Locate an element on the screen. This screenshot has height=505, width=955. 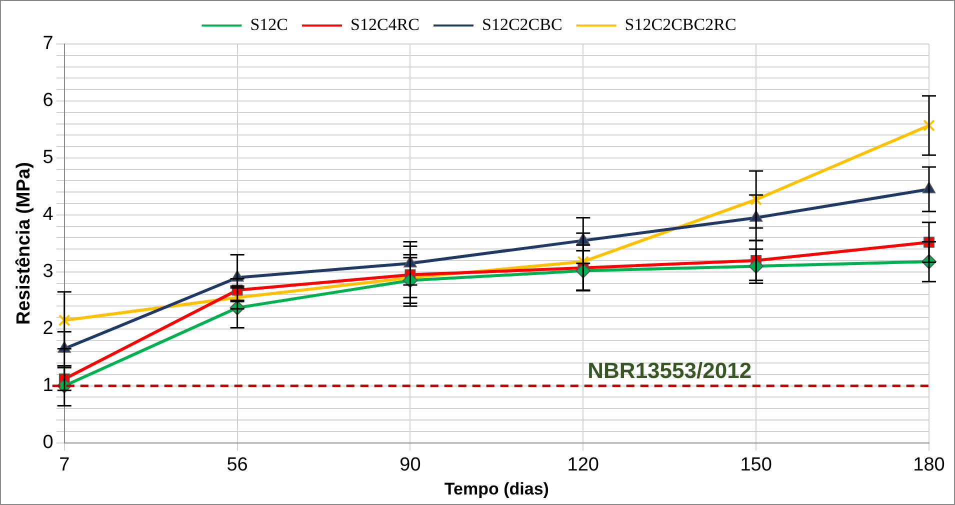
legend-label: S12C2CBC is located at coordinates (522, 24).